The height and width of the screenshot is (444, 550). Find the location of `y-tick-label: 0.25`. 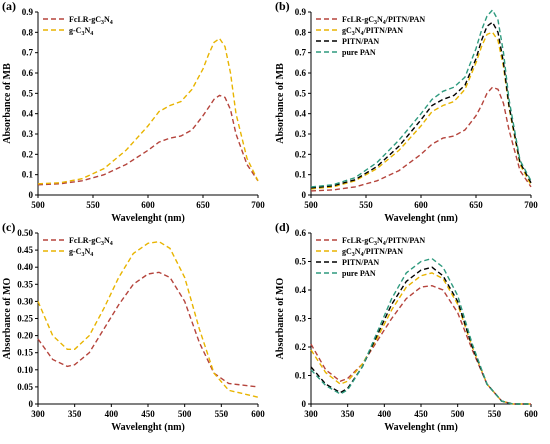

y-tick-label: 0.25 is located at coordinates (25, 319).